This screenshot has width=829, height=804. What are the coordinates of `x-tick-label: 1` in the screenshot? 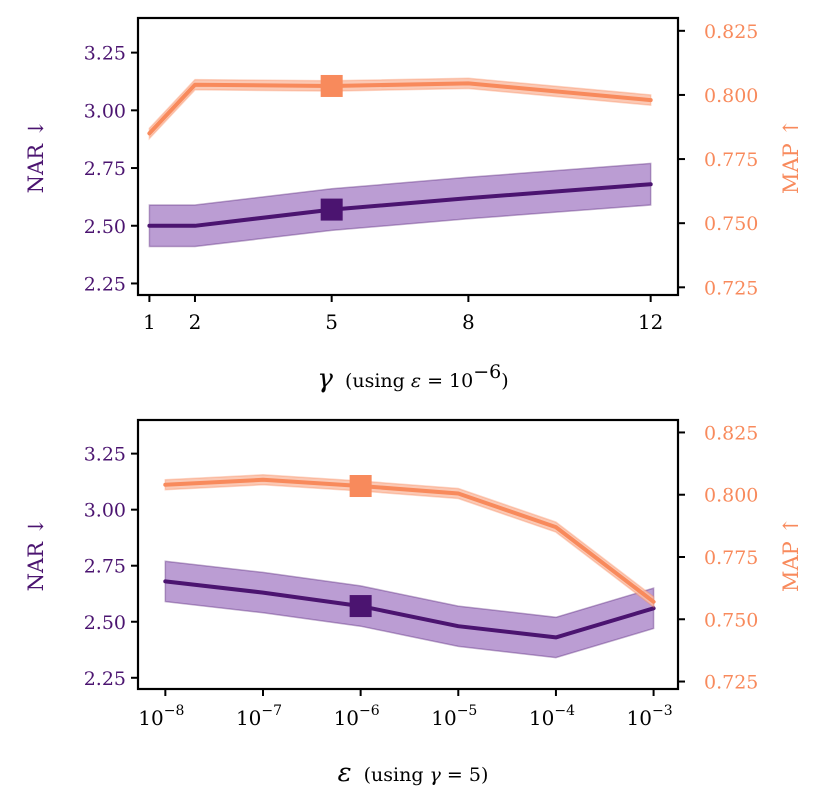 It's located at (149, 322).